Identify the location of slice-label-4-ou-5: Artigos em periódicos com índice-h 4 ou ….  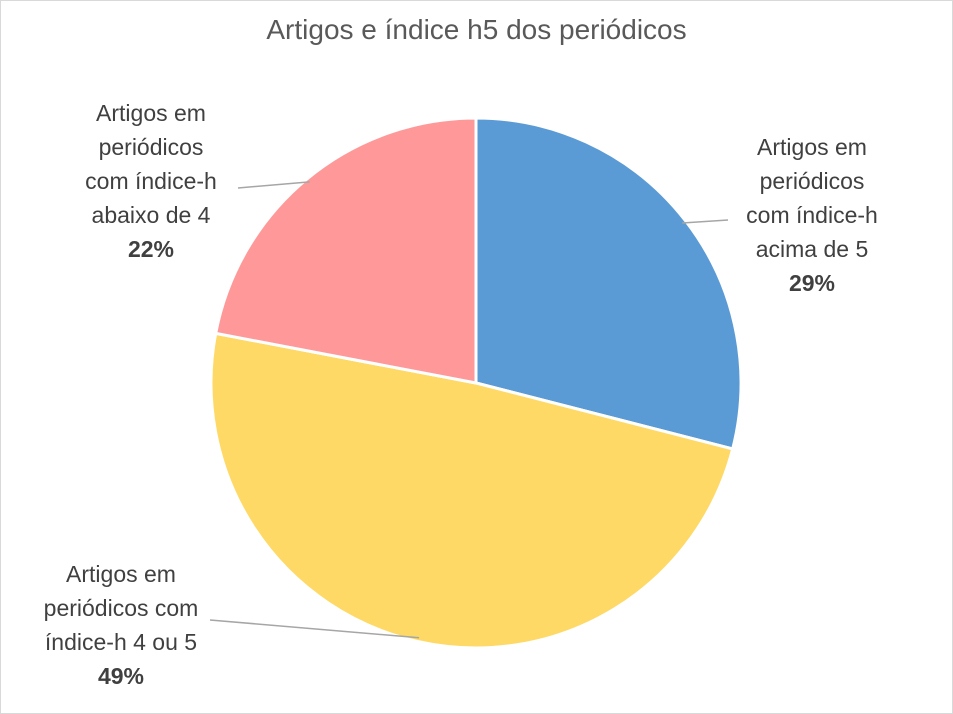
(121, 625).